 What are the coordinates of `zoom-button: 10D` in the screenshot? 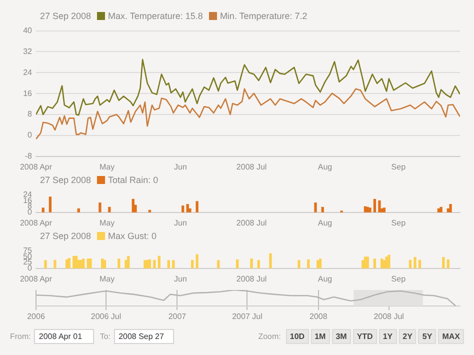 It's located at (297, 336).